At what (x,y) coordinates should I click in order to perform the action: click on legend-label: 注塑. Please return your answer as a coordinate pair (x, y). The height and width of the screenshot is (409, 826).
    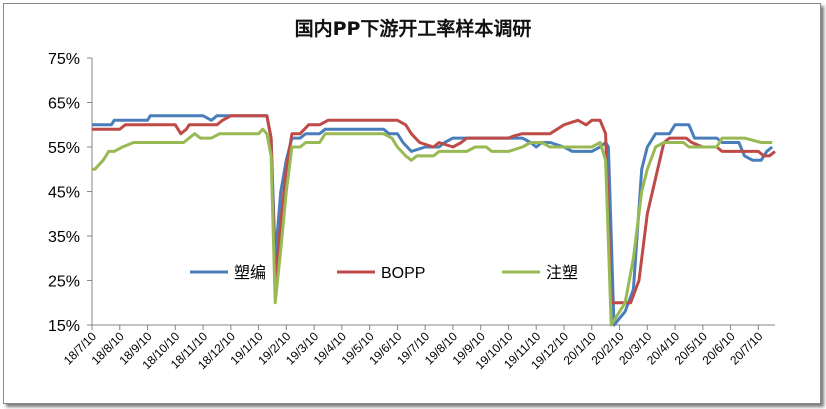
    Looking at the image, I should click on (562, 273).